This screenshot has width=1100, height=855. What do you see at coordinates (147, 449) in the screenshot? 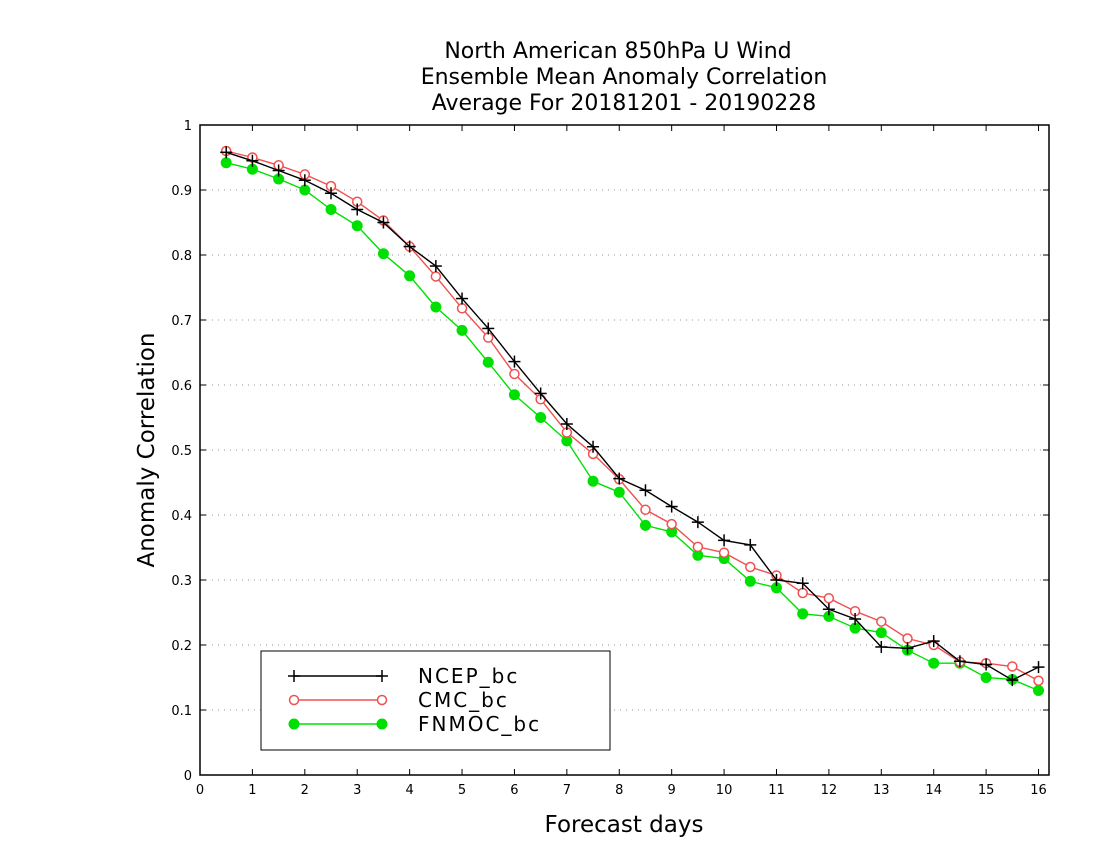
I see `y-axis-label: Anomaly Correlation` at bounding box center [147, 449].